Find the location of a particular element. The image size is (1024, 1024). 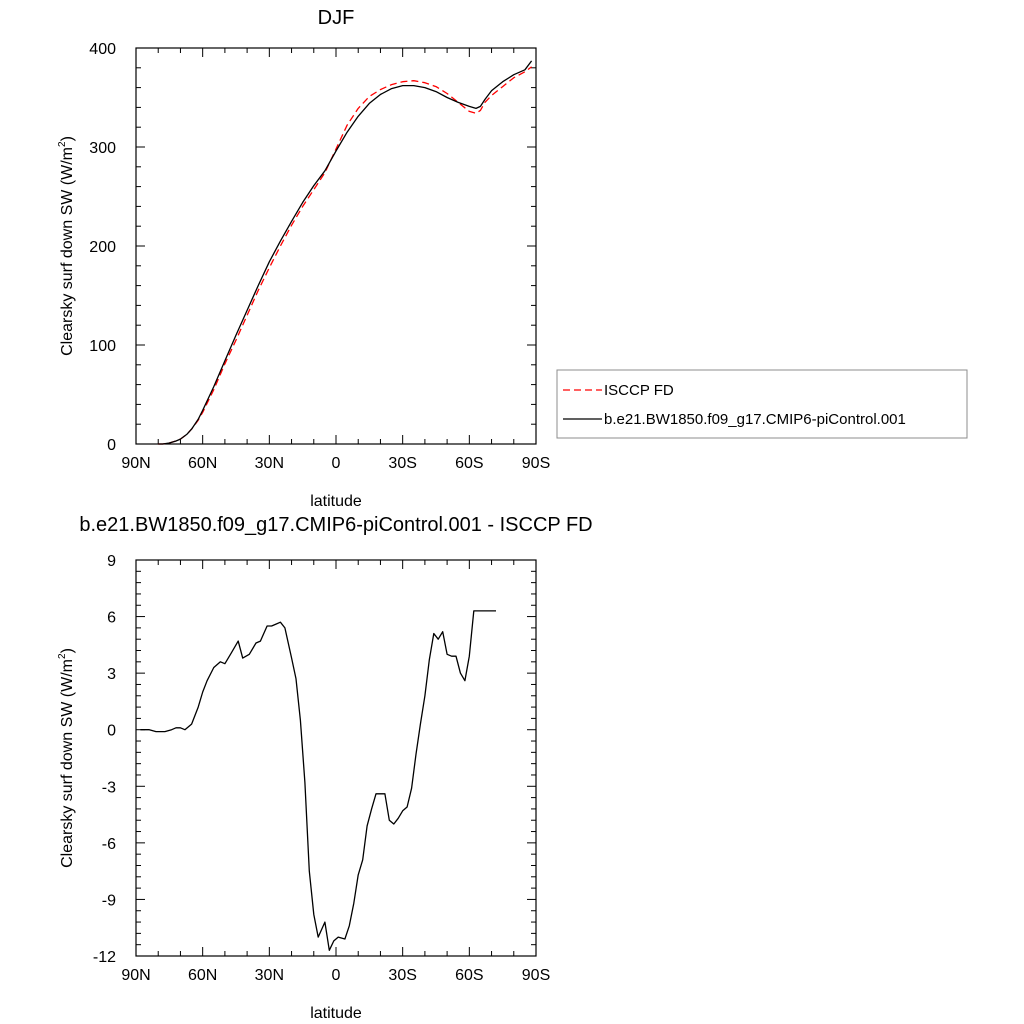

bottom-series-line-difference is located at coordinates (318, 780).